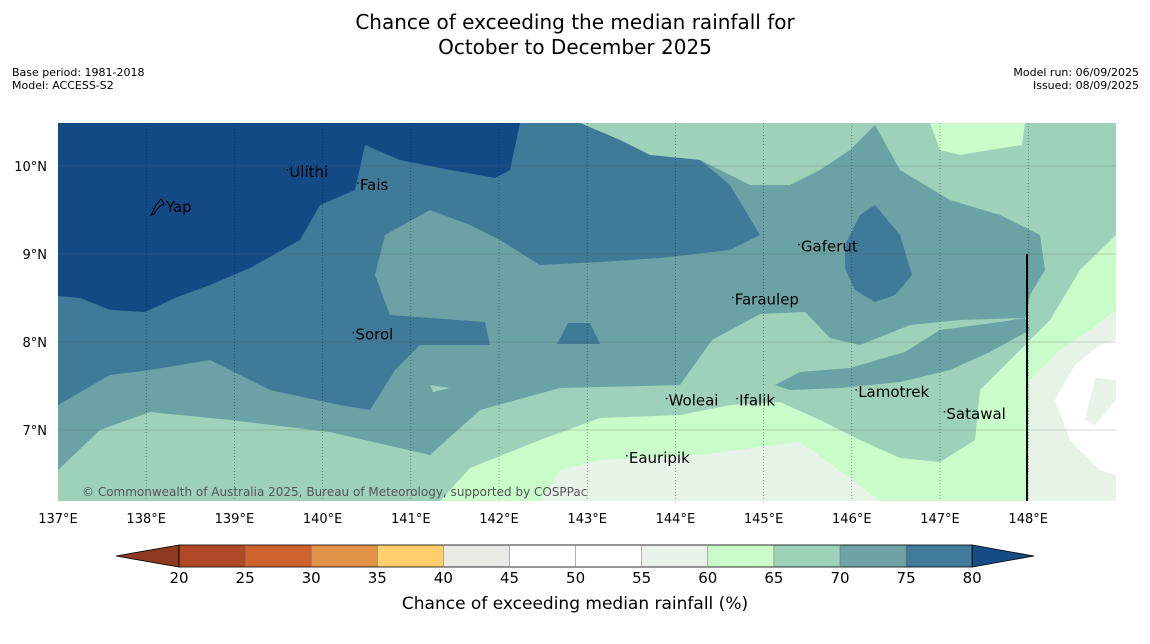 This screenshot has height=644, width=1150. I want to click on place-label: Gaferut, so click(829, 247).